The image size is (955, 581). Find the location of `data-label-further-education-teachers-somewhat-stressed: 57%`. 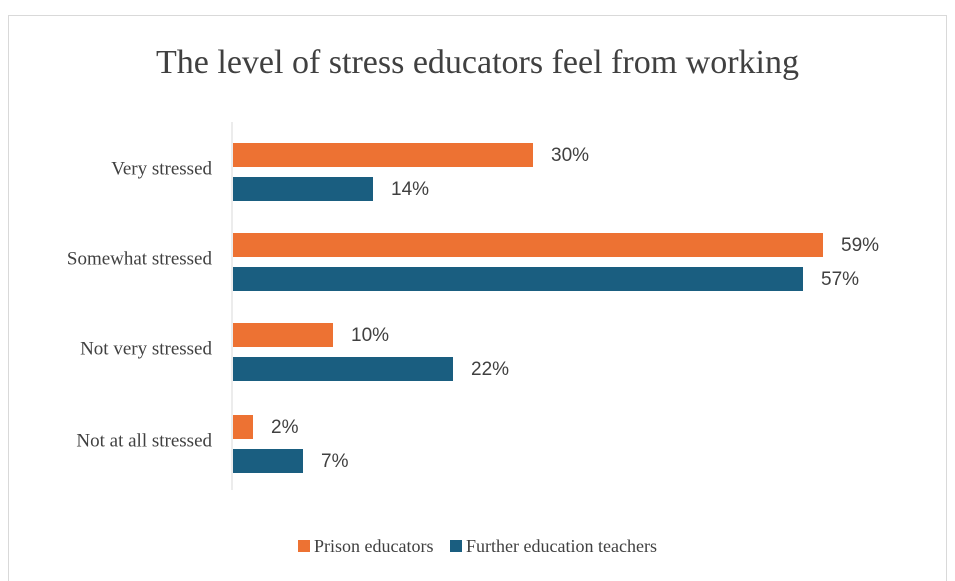

data-label-further-education-teachers-somewhat-stressed: 57% is located at coordinates (840, 279).